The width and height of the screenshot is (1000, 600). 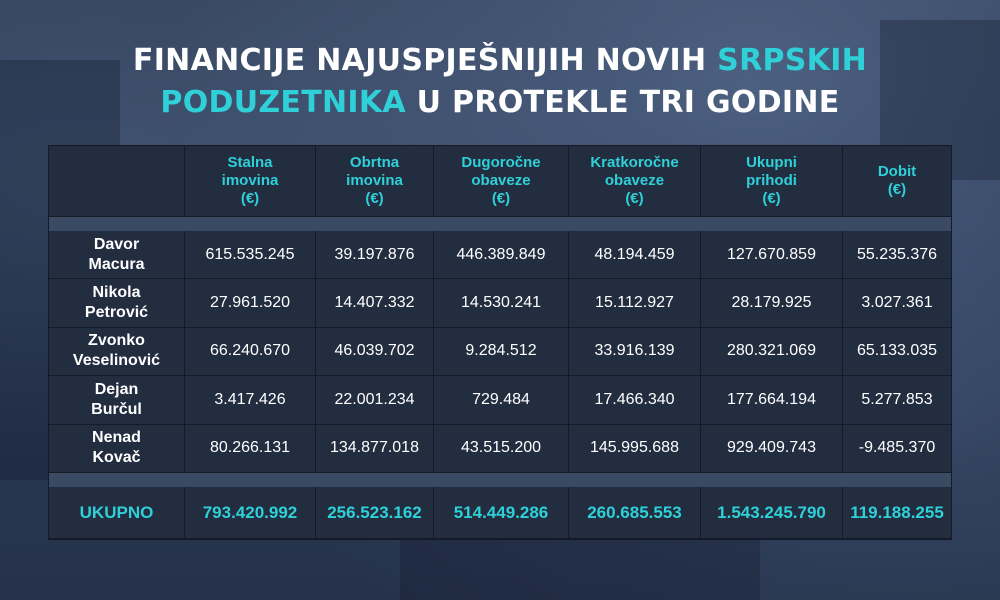 What do you see at coordinates (772, 181) in the screenshot?
I see `column-header: Ukupni prihodi (€)` at bounding box center [772, 181].